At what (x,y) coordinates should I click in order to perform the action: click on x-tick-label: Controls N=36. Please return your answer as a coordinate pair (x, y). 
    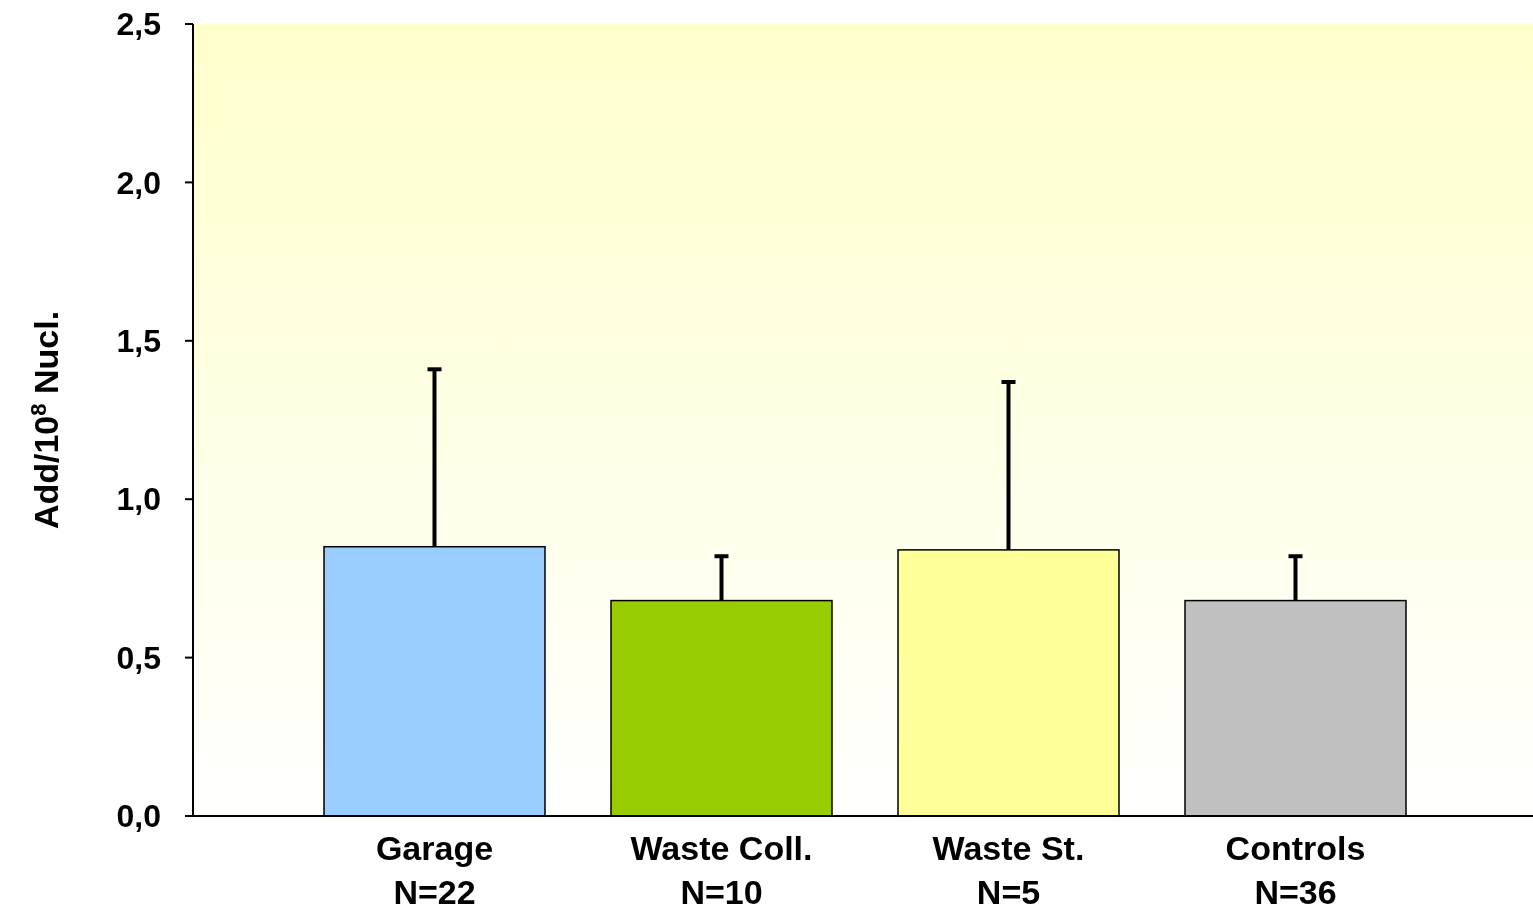
    Looking at the image, I should click on (1295, 870).